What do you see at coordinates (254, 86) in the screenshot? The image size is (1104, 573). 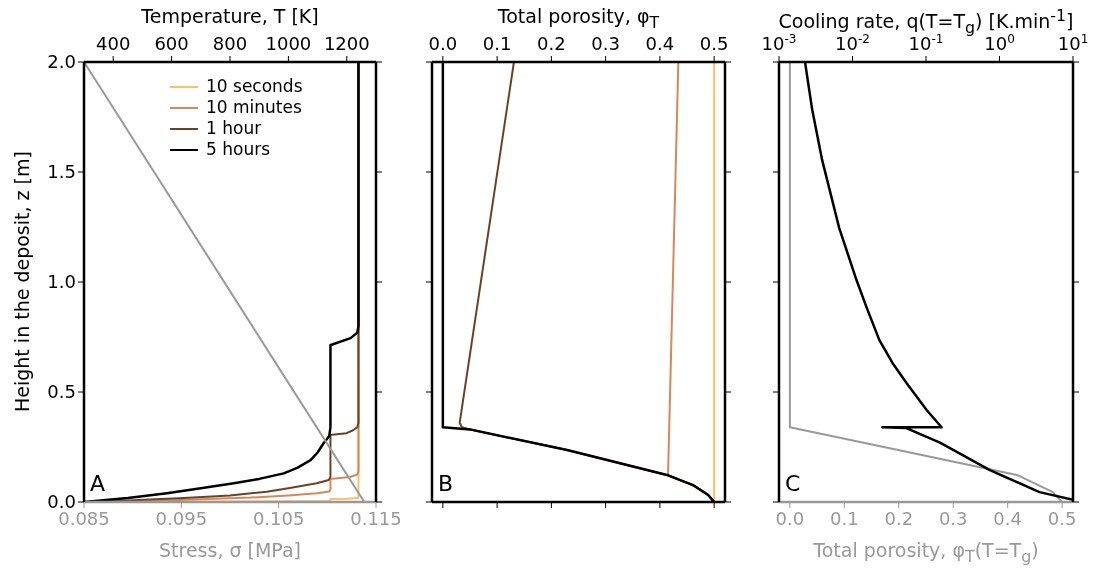 I see `legend-label: 10 seconds` at bounding box center [254, 86].